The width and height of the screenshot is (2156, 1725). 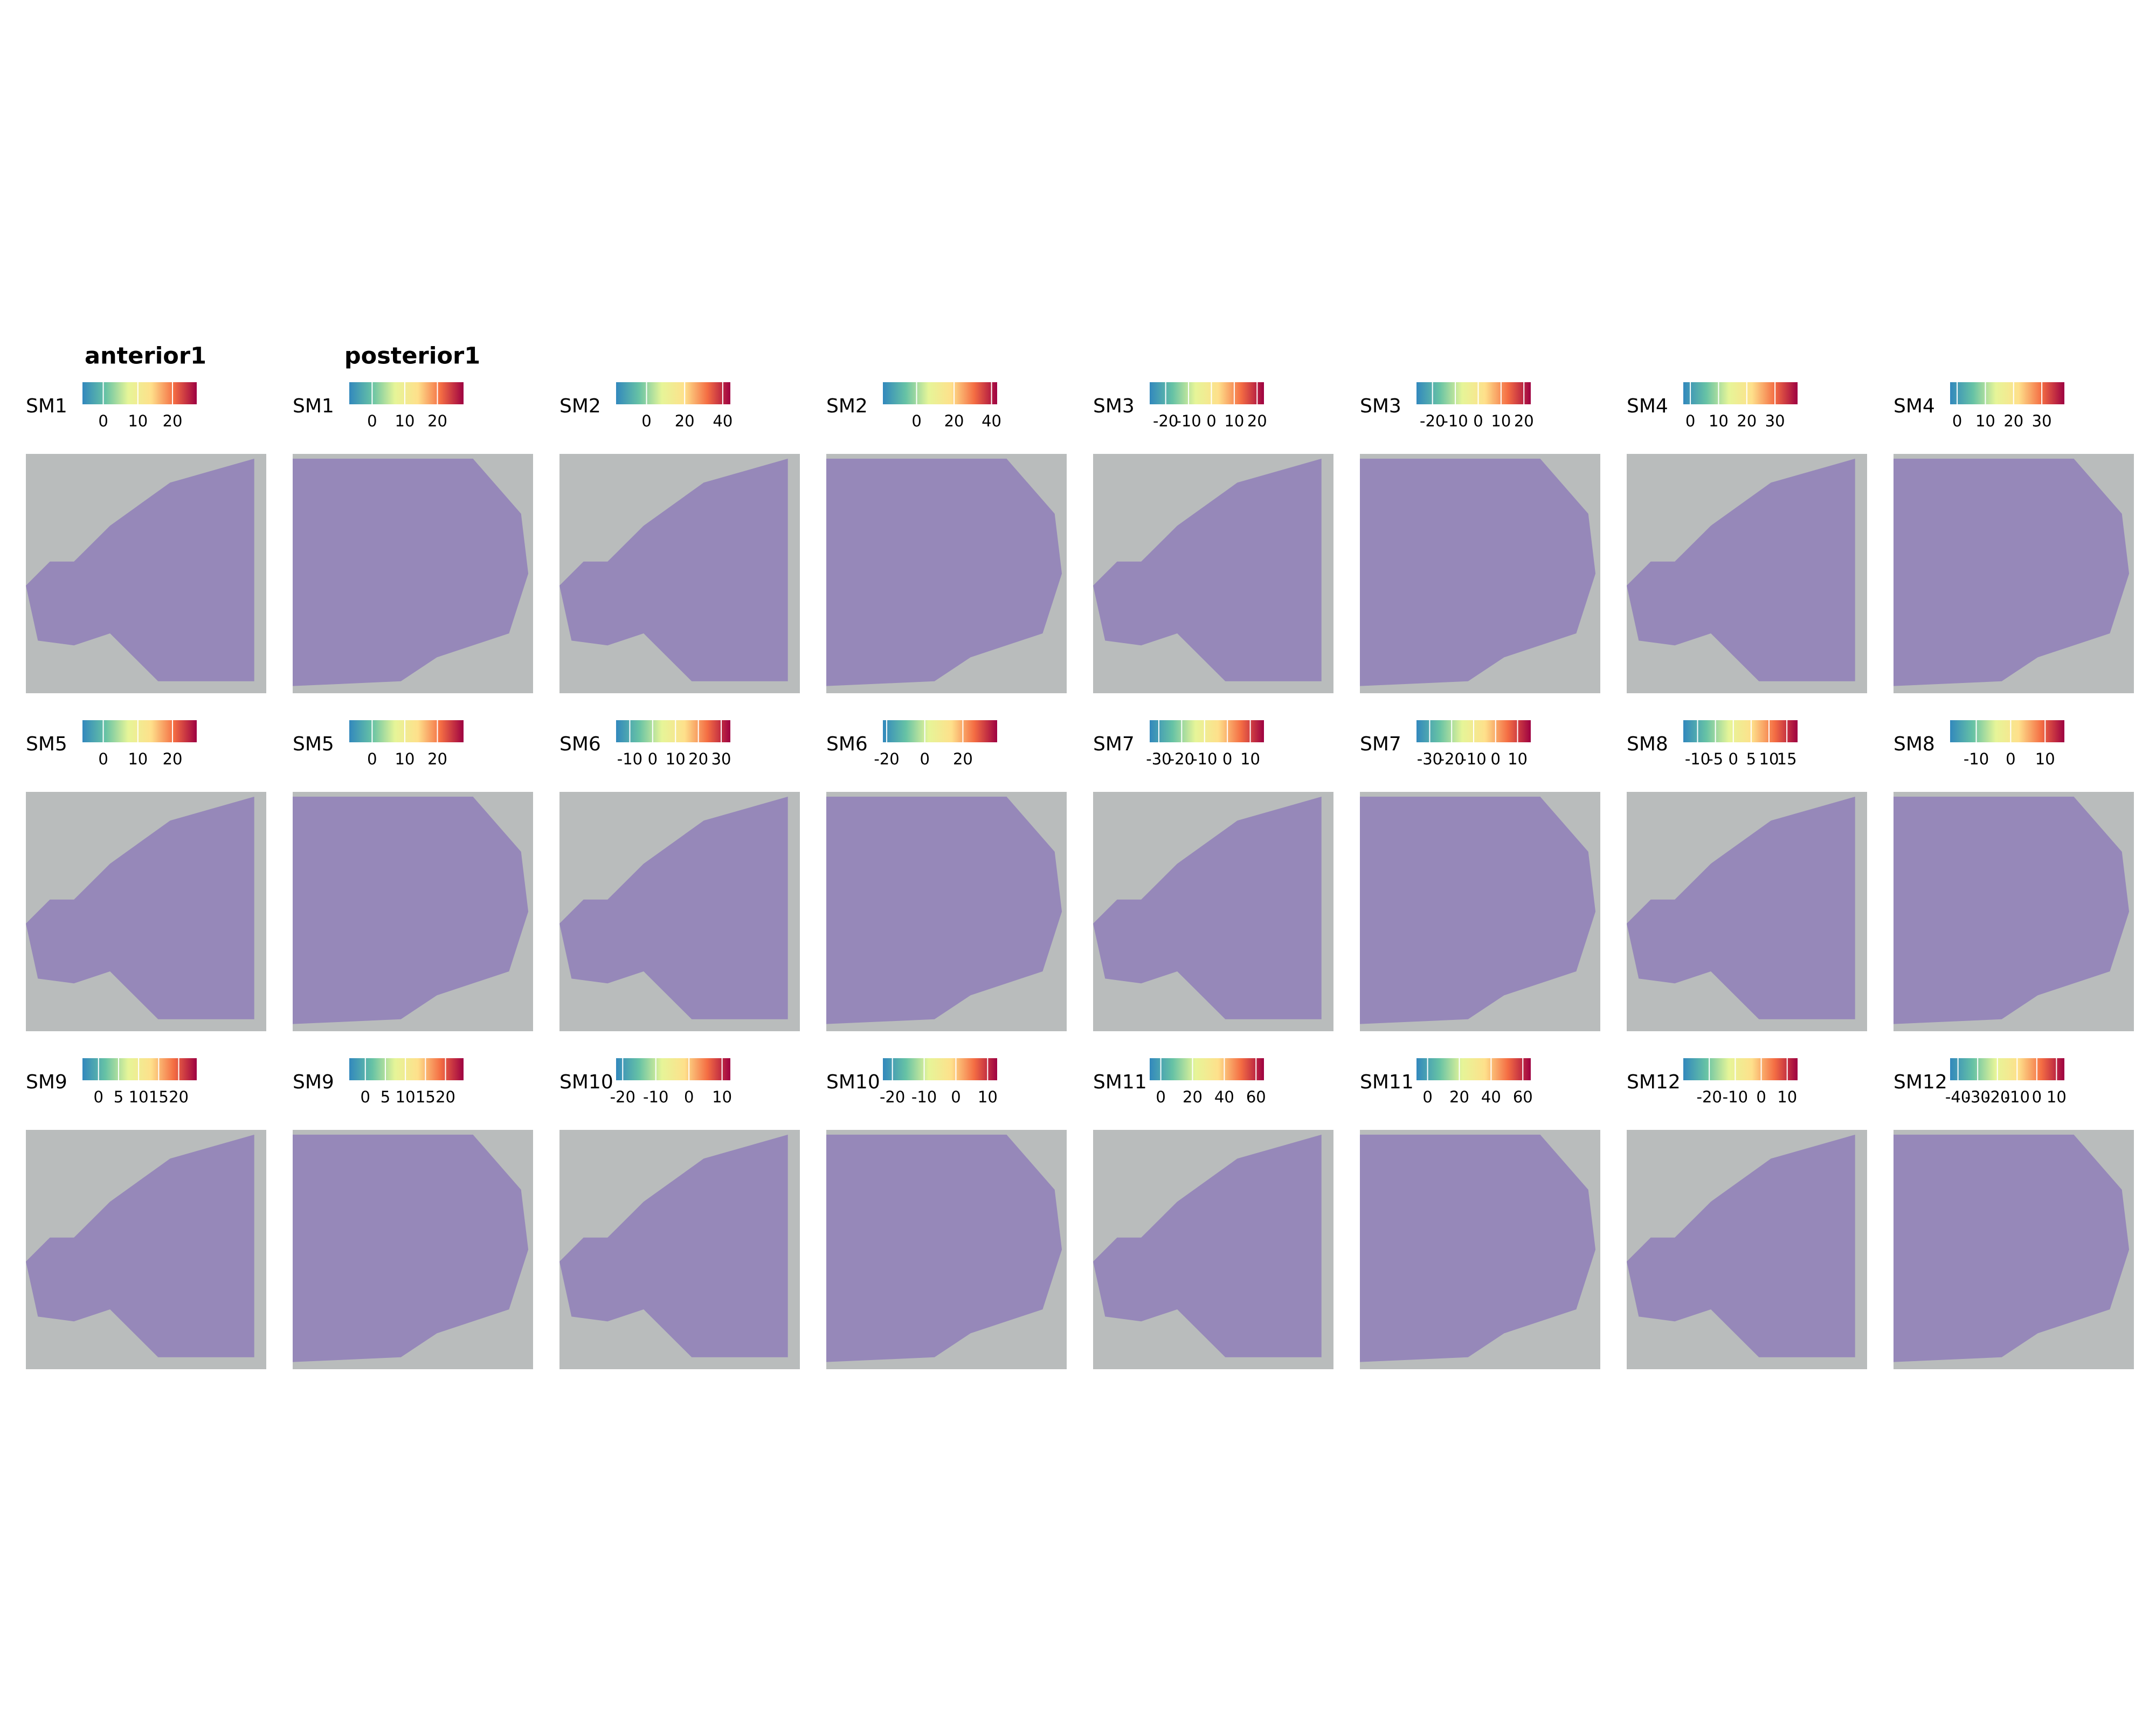 I want to click on panel-label: SM2, so click(x=580, y=406).